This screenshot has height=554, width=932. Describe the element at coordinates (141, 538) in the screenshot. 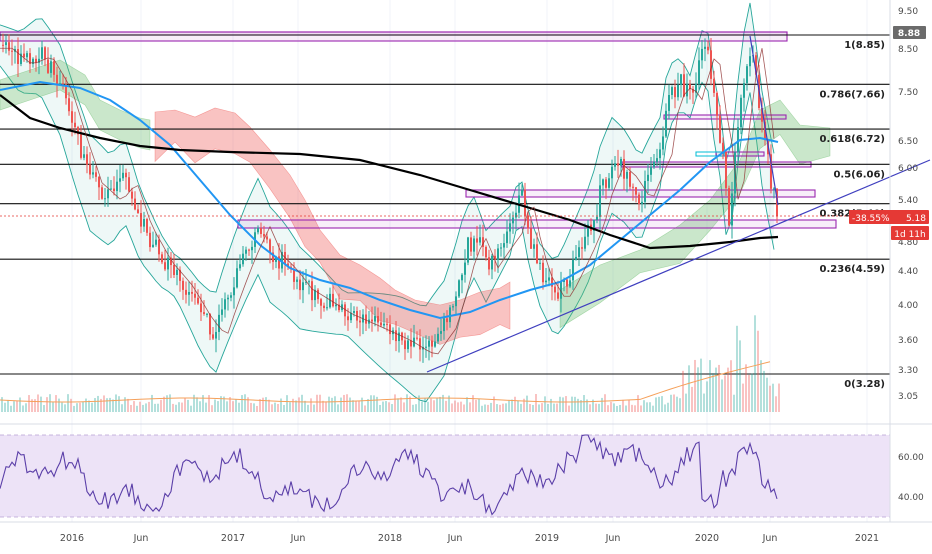

I see `time-tick-label: Jun` at that location.